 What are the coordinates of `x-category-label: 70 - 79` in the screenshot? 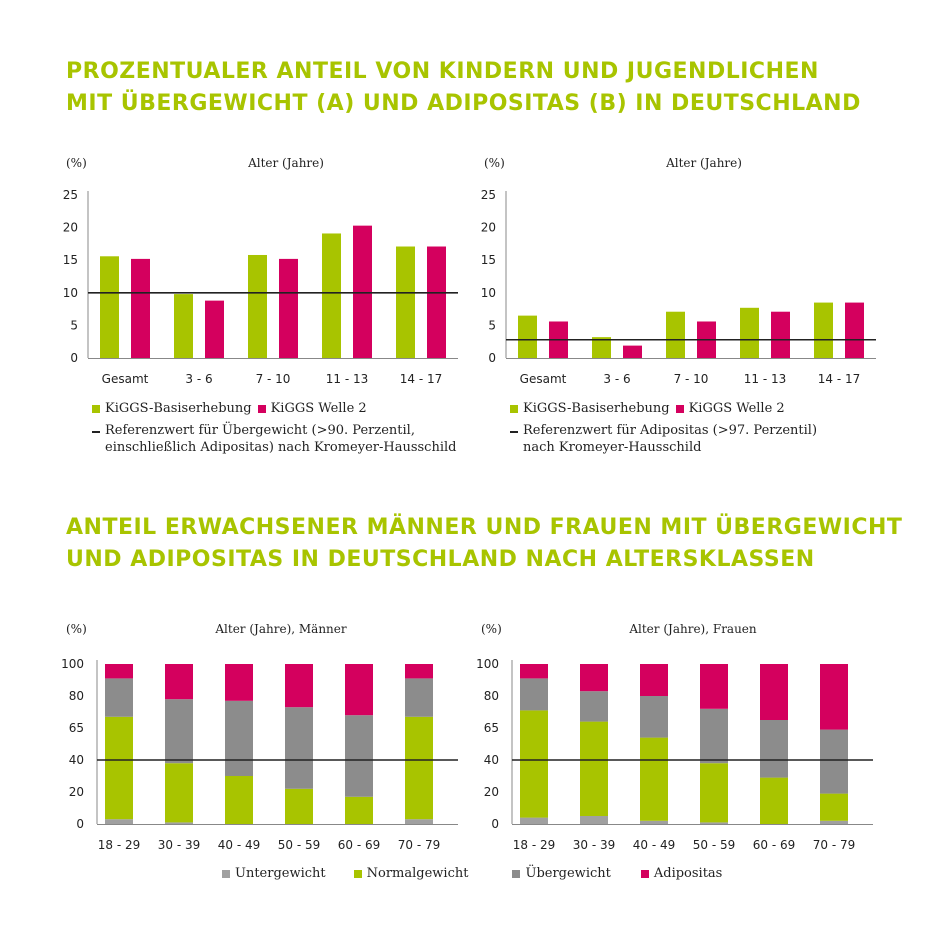 It's located at (834, 845).